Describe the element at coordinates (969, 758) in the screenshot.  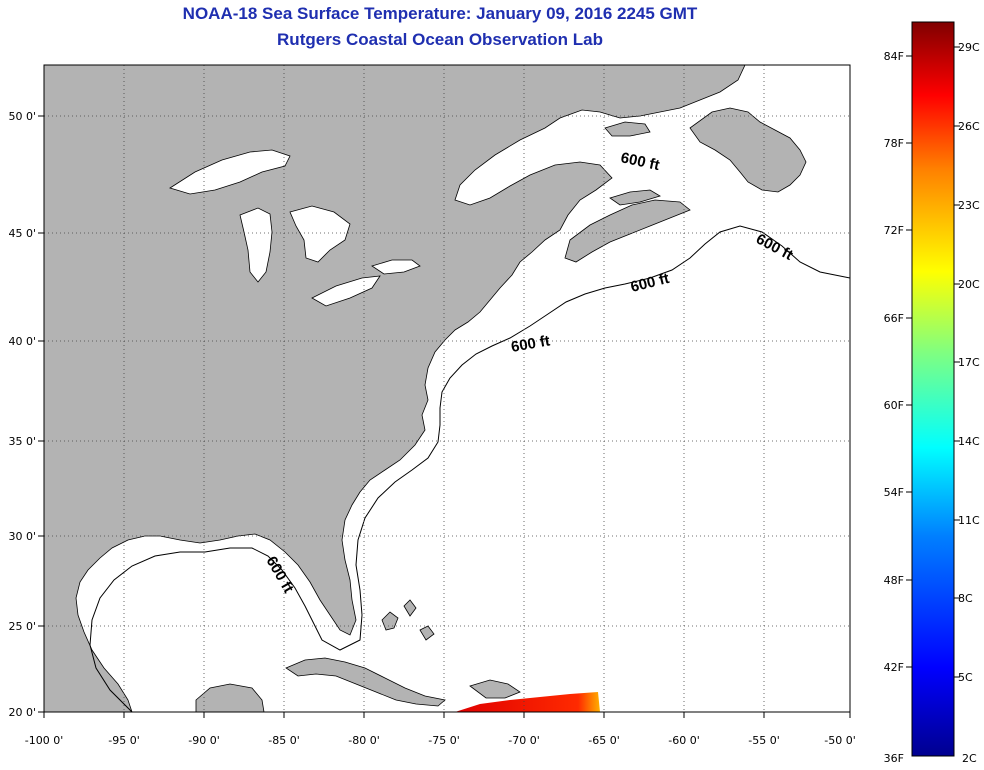
I see `colorbar-c-label: 2C` at that location.